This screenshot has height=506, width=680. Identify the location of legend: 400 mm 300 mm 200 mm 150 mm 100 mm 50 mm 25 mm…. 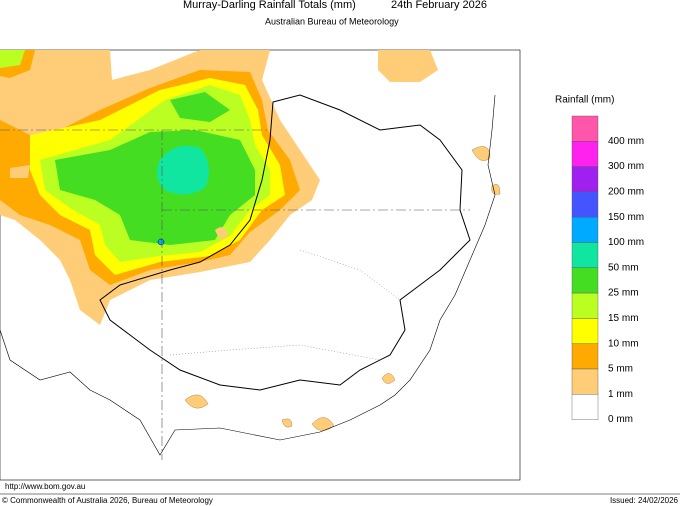
(607, 270).